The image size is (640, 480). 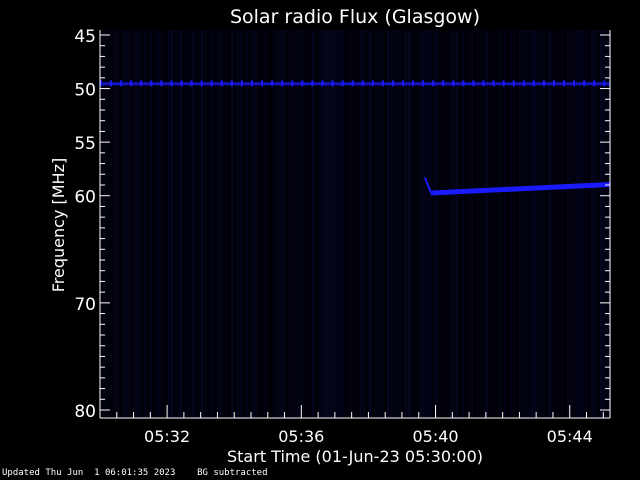 What do you see at coordinates (427, 185) in the screenshot?
I see `onset-line` at bounding box center [427, 185].